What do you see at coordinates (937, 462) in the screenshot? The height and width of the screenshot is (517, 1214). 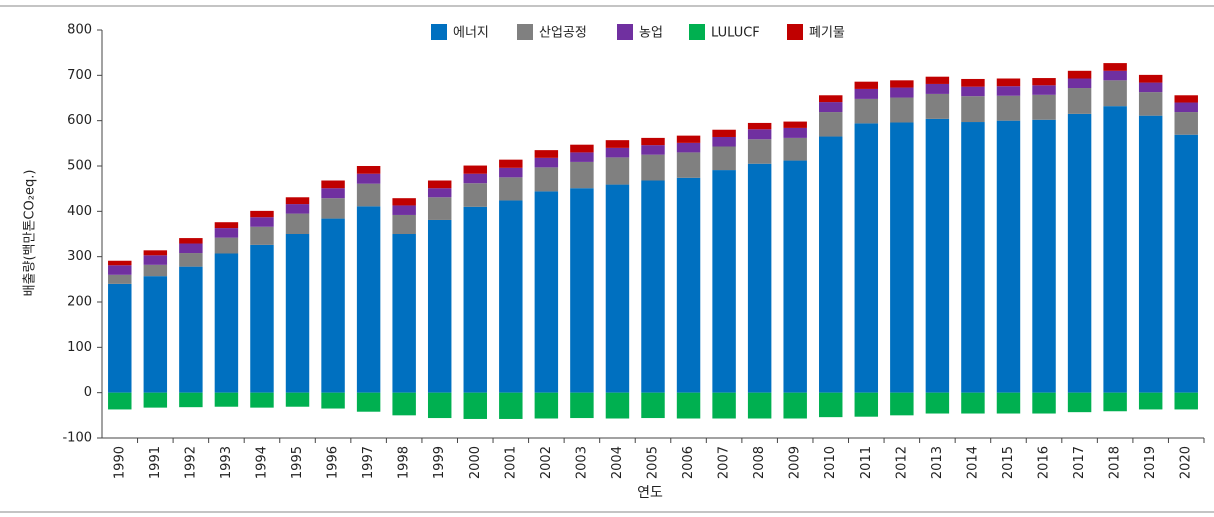 I see `x-tick-label: 2013` at bounding box center [937, 462].